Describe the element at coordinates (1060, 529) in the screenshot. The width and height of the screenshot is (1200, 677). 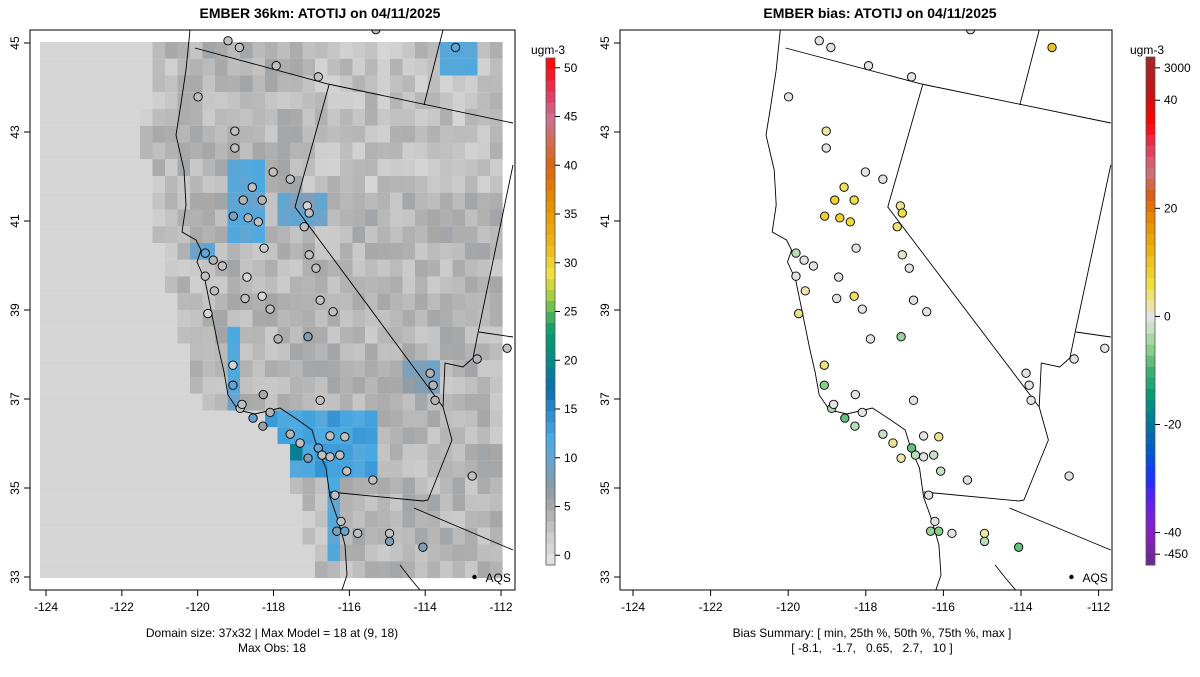
I see `state-border` at that location.